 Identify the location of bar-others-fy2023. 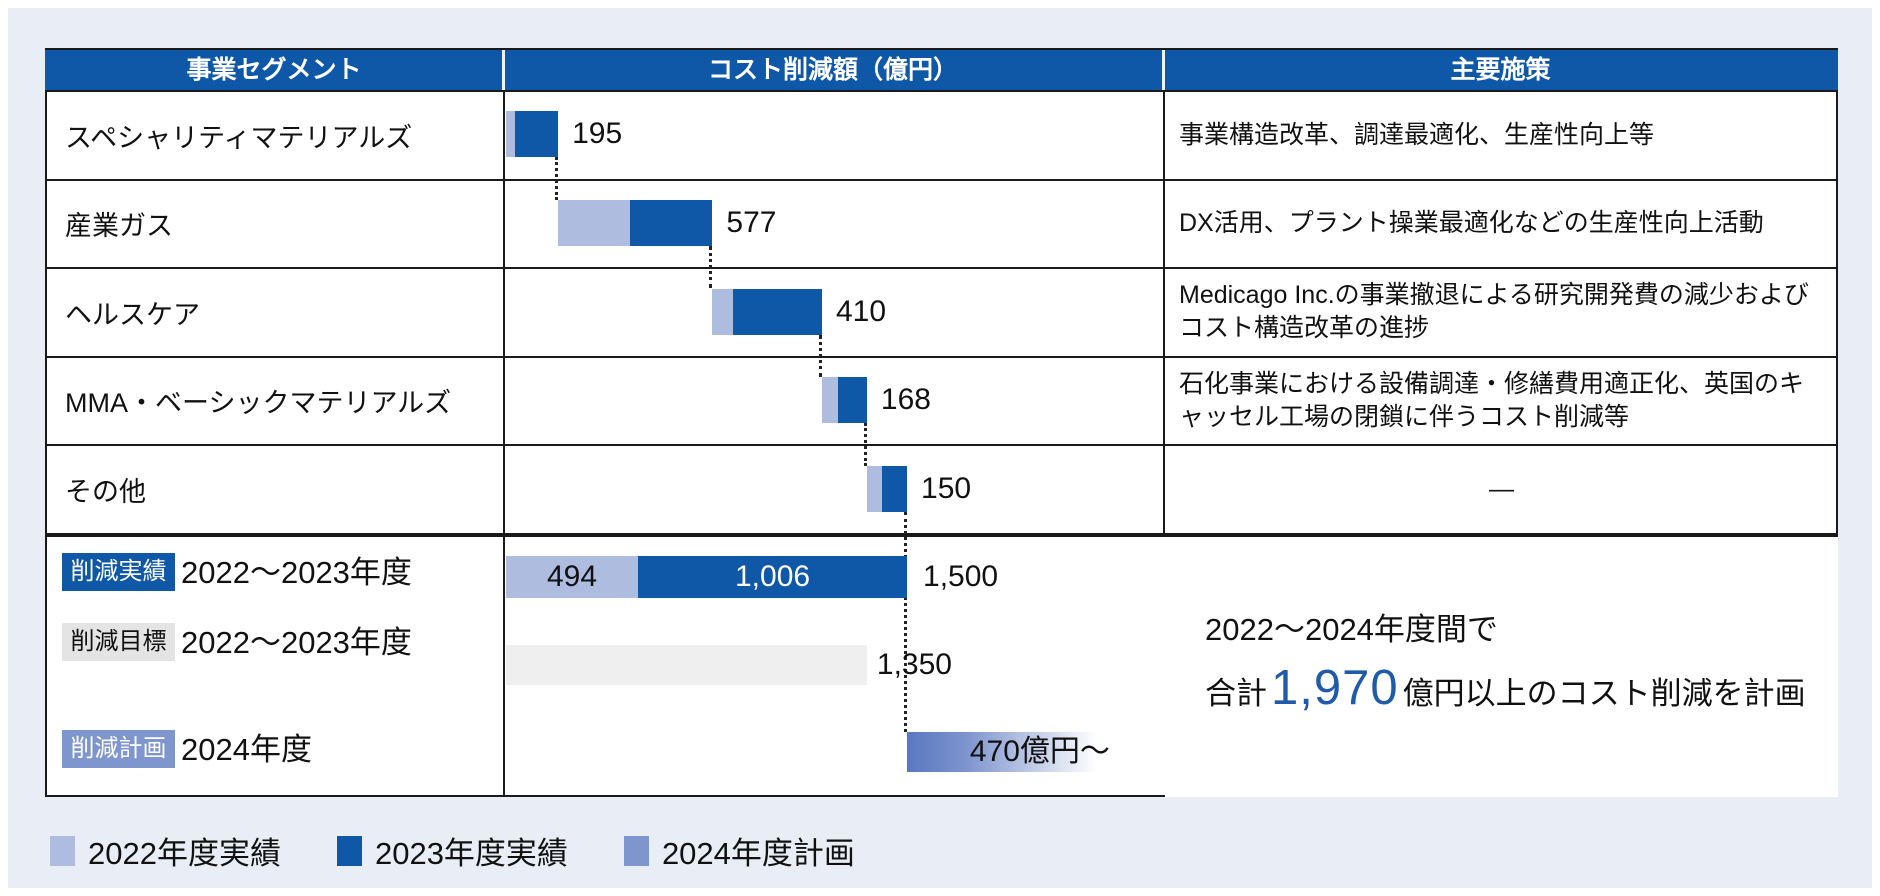
(894, 488).